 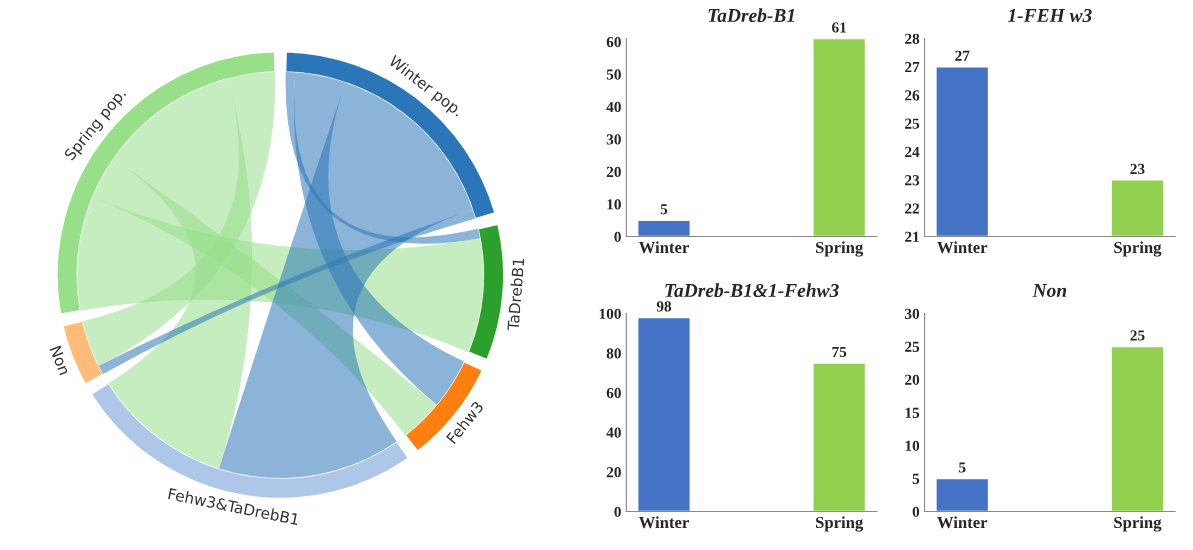 I want to click on data-label: 23, so click(x=1137, y=169).